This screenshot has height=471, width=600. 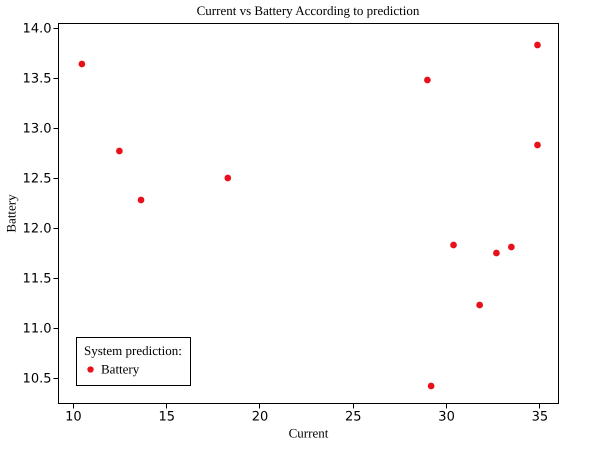 I want to click on x-tick-label: 30, so click(x=446, y=417).